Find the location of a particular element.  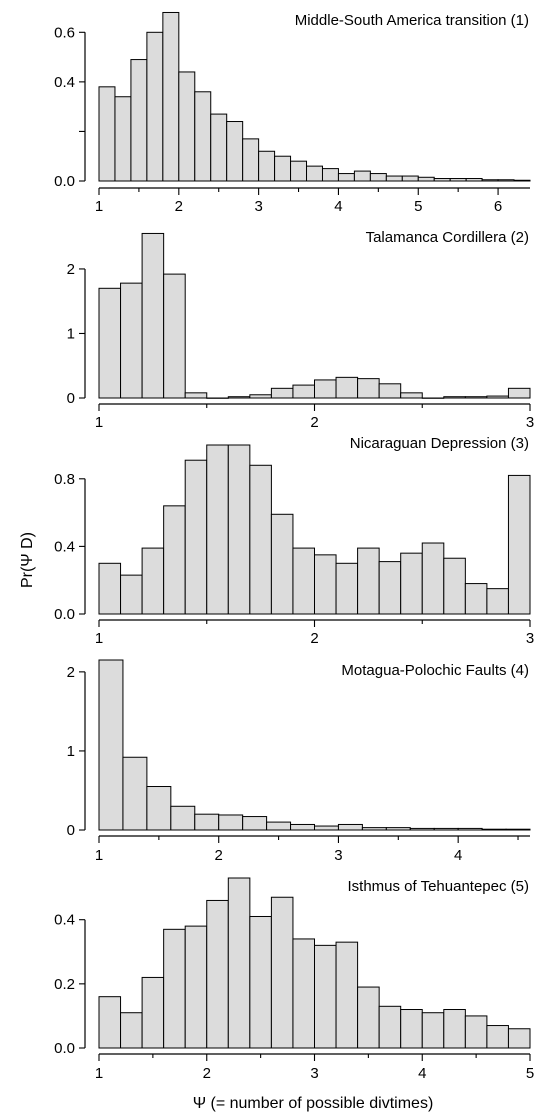

x-tick-label: 6 is located at coordinates (498, 206).